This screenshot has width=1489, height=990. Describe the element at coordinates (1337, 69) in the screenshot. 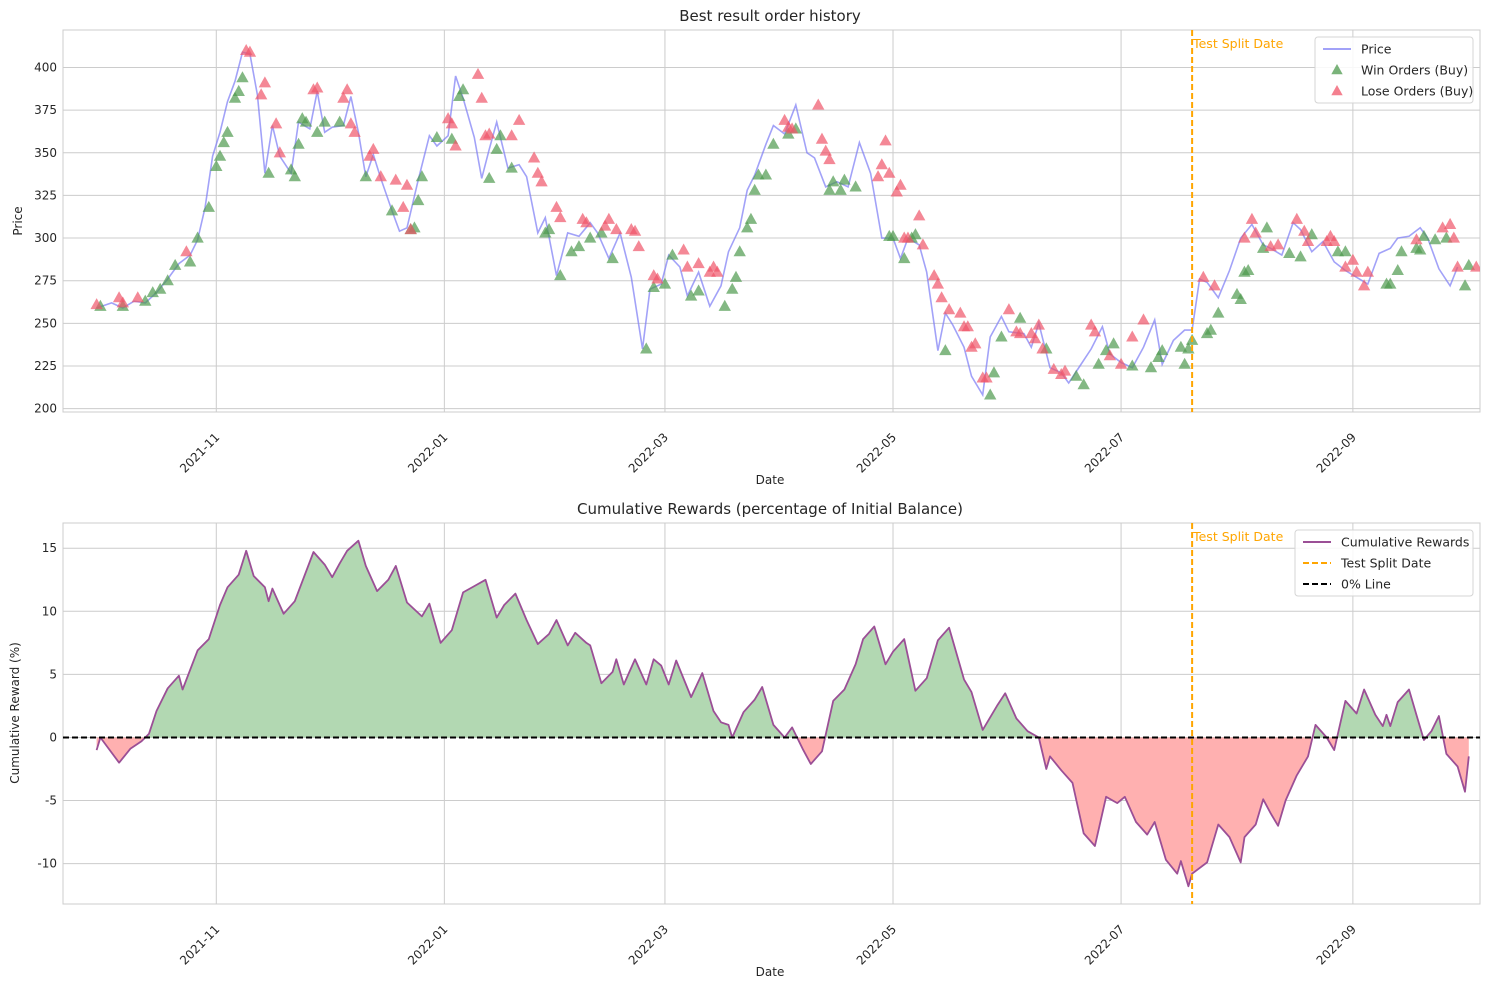

I see `legend-marker-triangle` at that location.